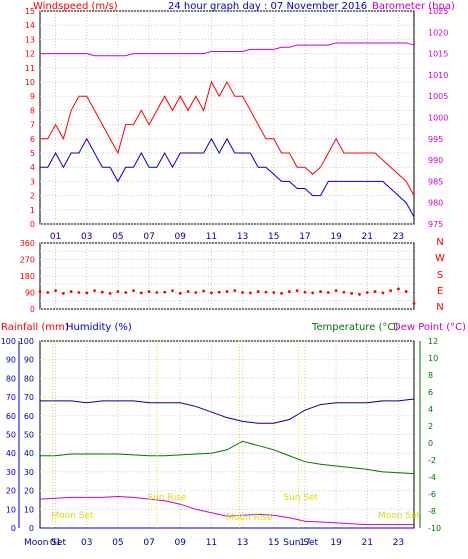  I want to click on direction-tick-label: 180, so click(27, 276).